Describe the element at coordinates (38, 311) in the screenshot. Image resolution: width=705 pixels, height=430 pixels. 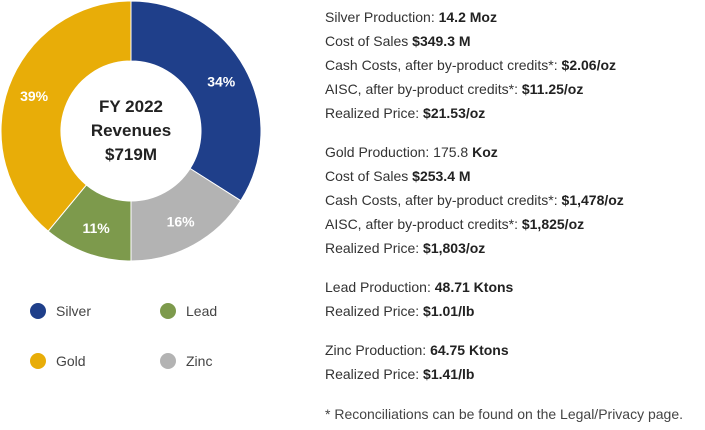
I see `legend-swatch-silver` at that location.